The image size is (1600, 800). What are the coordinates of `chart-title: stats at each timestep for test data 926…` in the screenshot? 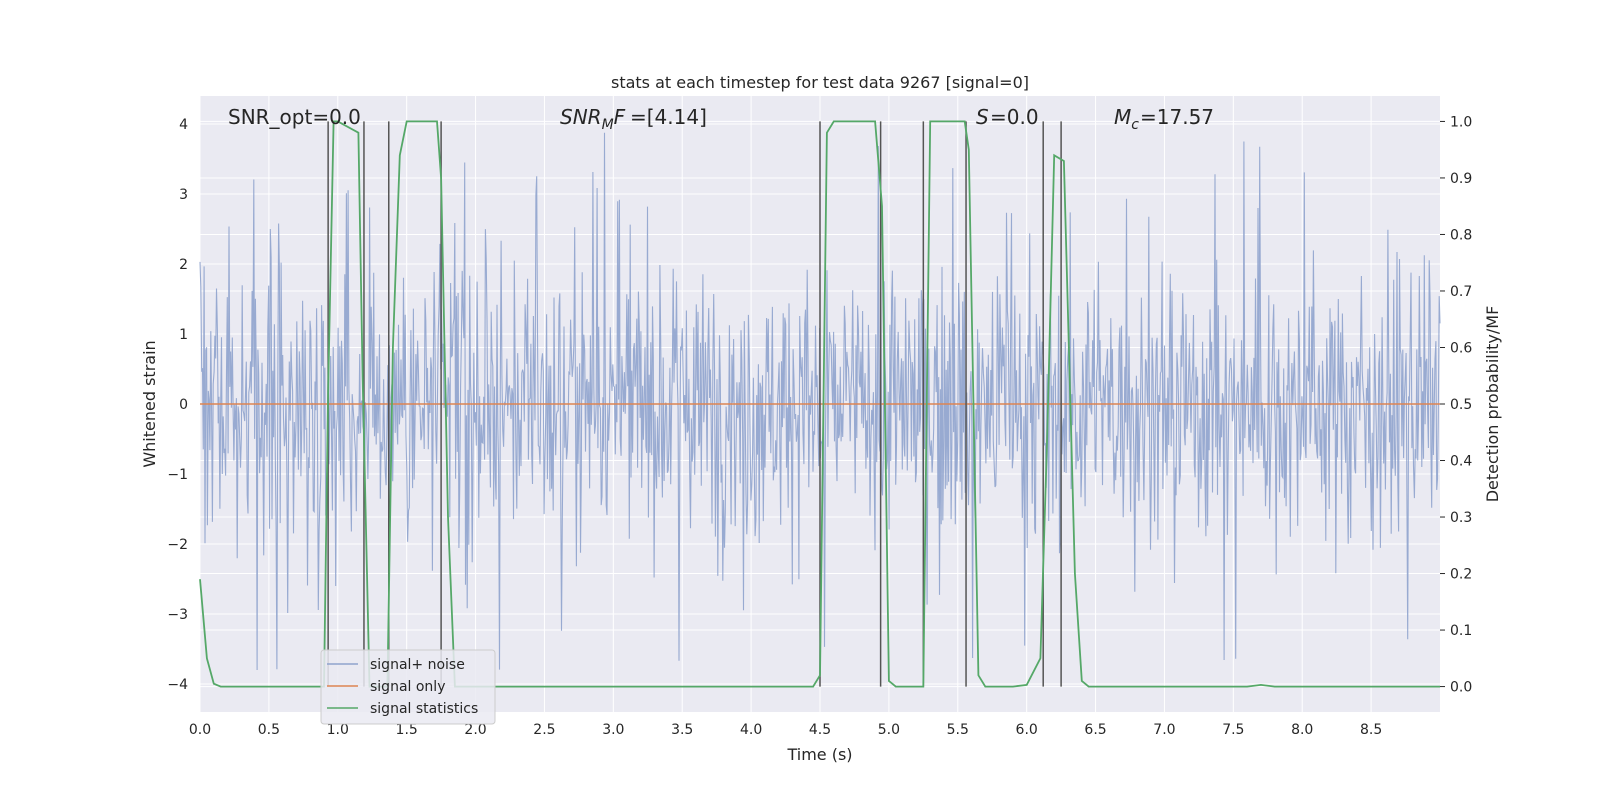 It's located at (820, 82).